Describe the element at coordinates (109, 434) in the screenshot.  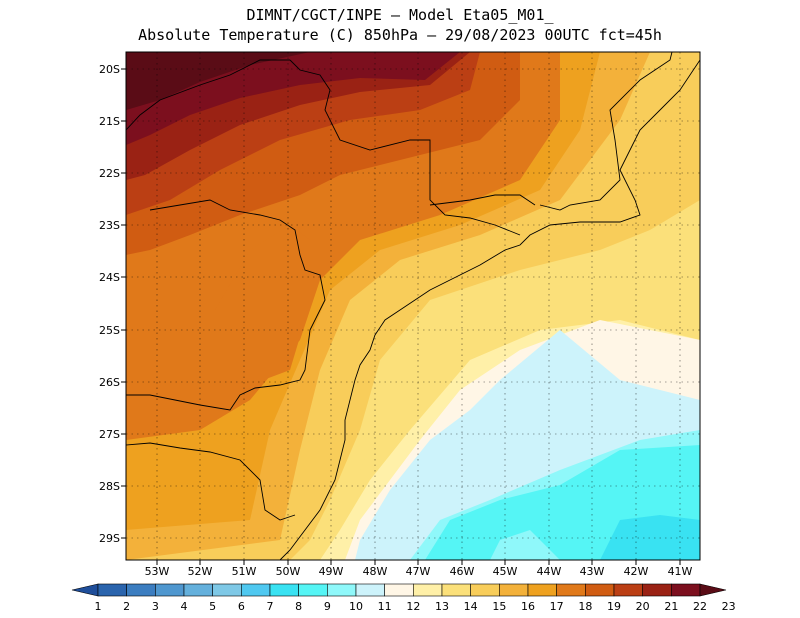
I see `lat-label: 27S` at that location.